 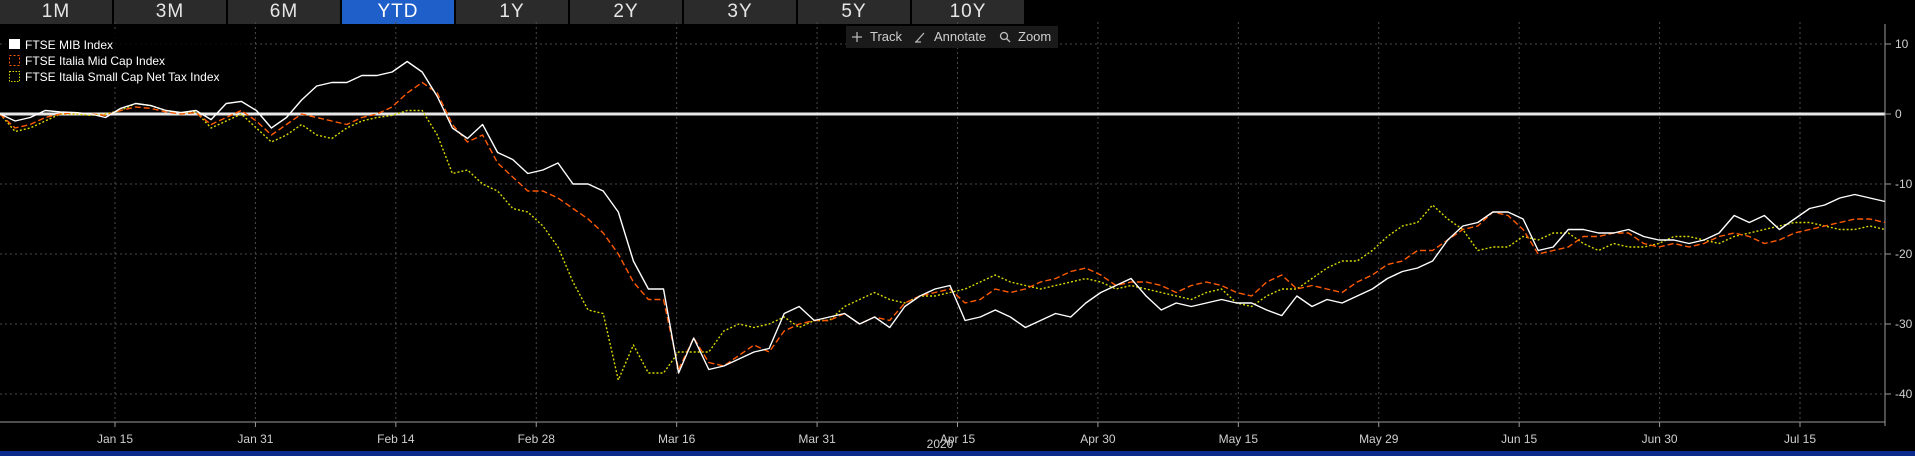 I want to click on y-tick-label: -10, so click(x=1904, y=184).